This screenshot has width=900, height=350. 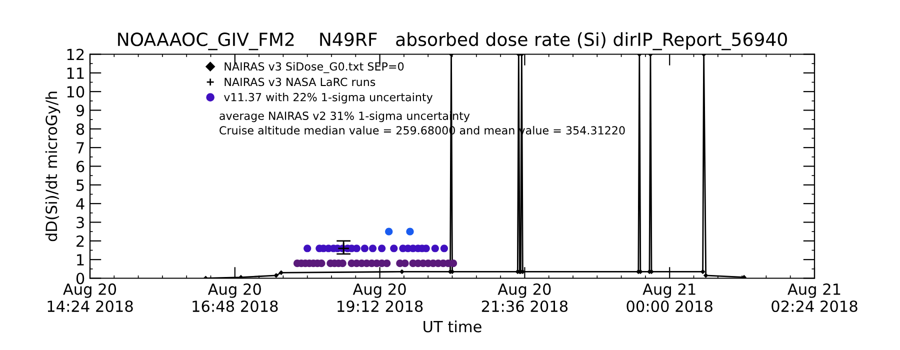 What do you see at coordinates (52, 167) in the screenshot?
I see `y-axis-title: dD(Si)/dt microGy/h` at bounding box center [52, 167].